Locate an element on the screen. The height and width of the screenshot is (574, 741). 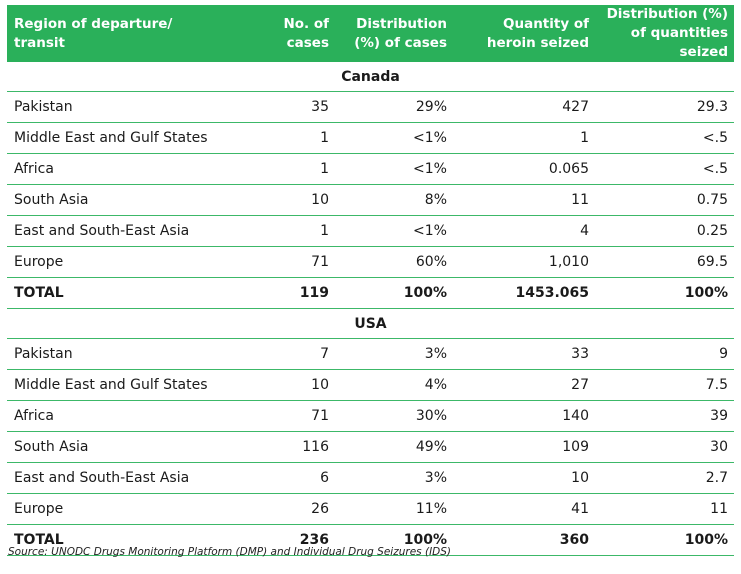
header-region: Region of departure/ transit is located at coordinates (119, 33).